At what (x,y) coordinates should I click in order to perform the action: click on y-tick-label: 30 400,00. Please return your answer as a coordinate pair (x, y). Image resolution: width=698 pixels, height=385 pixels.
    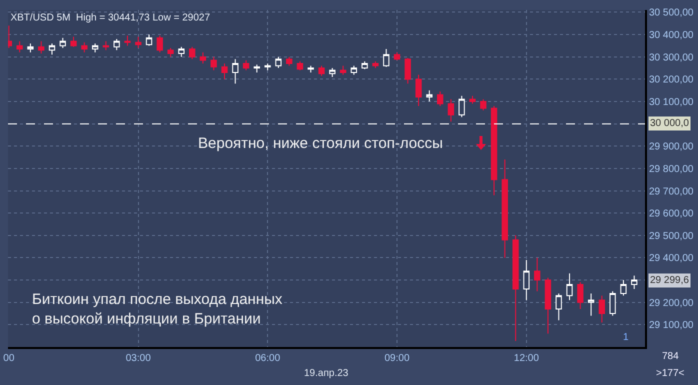
    Looking at the image, I should click on (671, 36).